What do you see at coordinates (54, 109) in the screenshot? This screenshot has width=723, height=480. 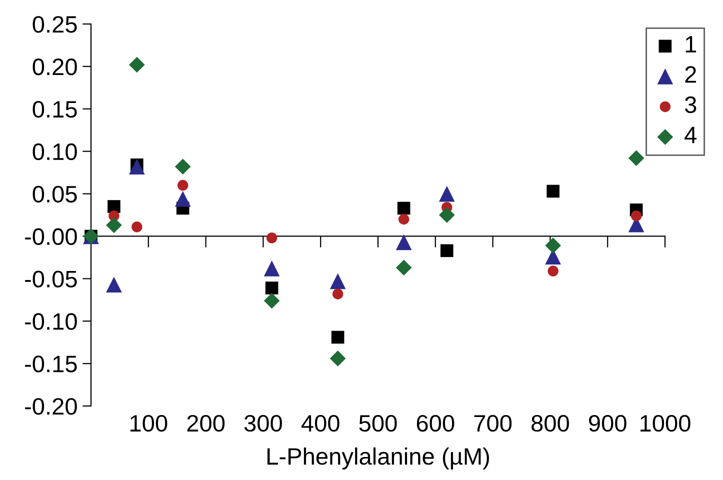 I see `y-tick-label: 0.15` at bounding box center [54, 109].